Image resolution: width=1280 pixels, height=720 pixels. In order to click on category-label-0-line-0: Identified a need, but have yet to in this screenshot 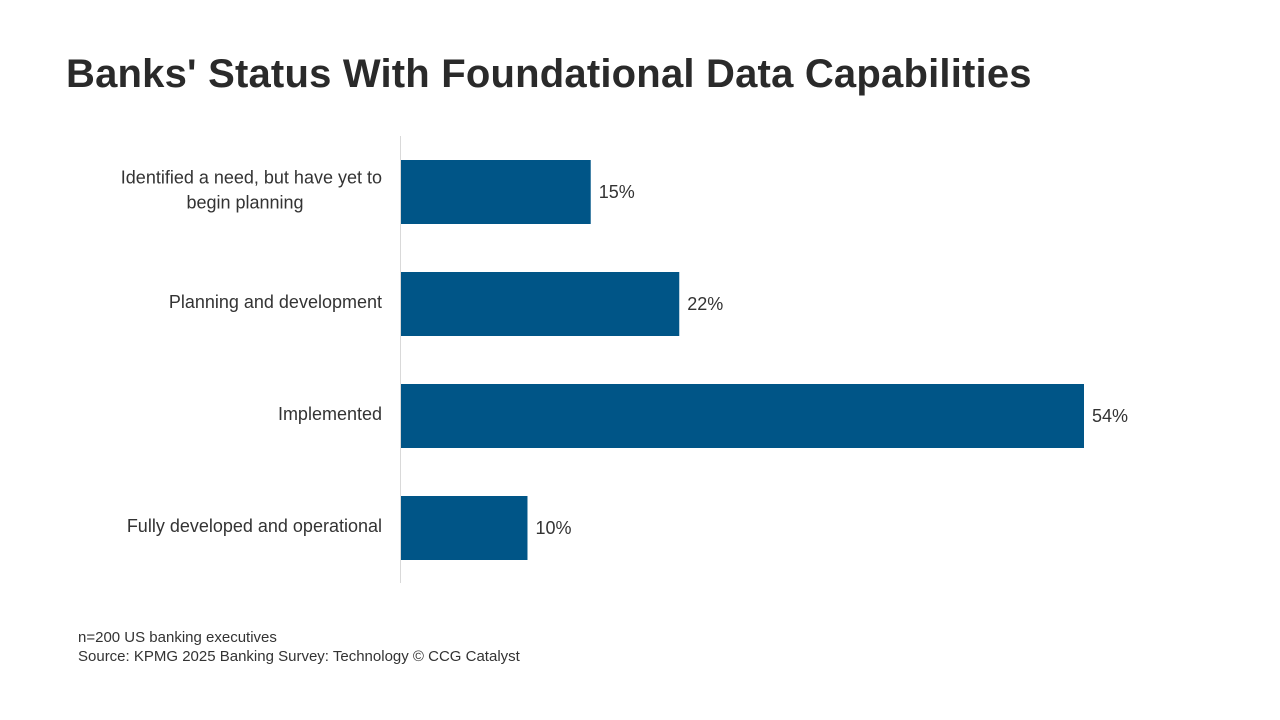, I will do `click(251, 178)`.